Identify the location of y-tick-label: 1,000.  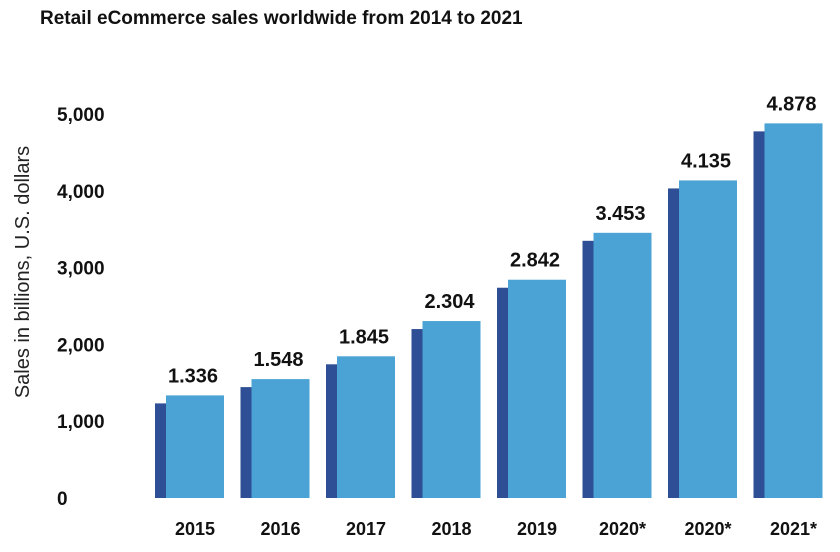
(81, 422).